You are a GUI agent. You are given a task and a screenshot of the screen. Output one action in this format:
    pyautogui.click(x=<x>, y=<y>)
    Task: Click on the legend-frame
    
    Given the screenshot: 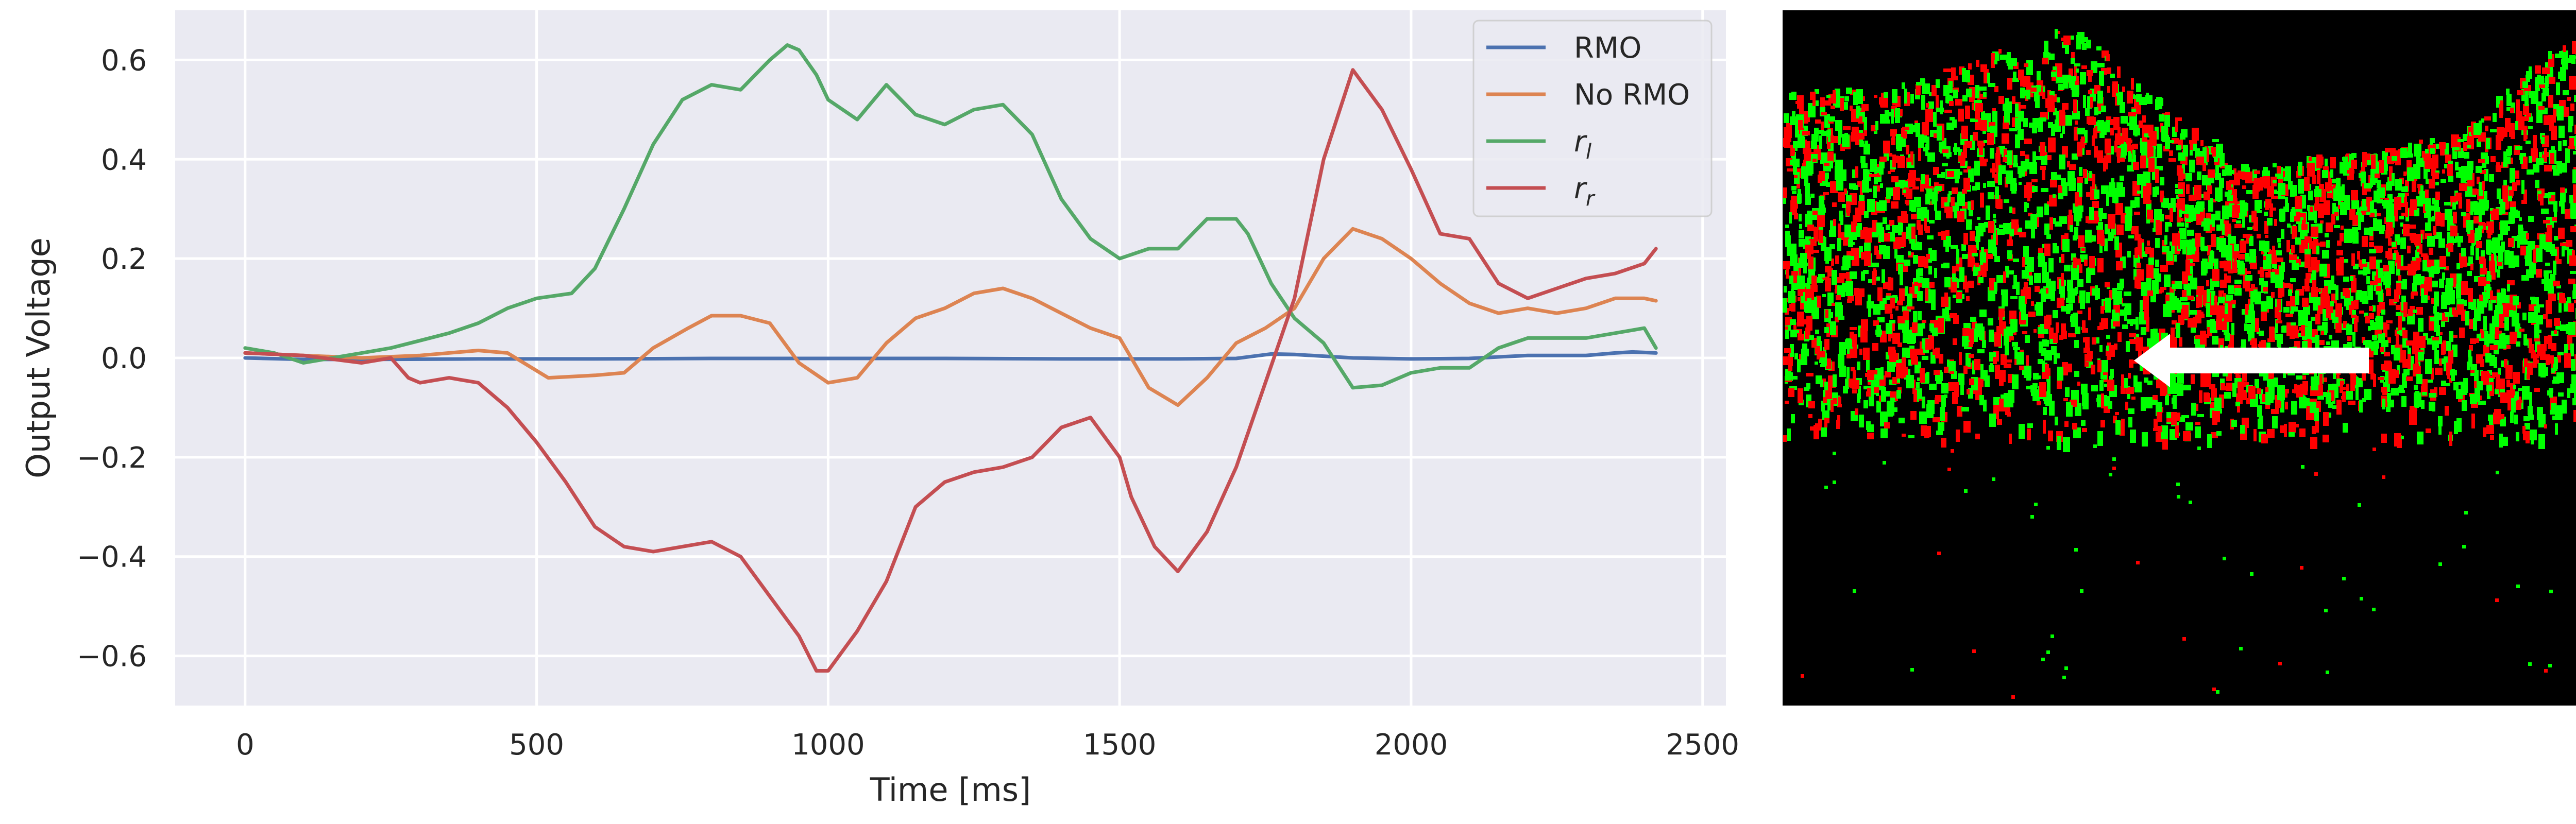 What is the action you would take?
    pyautogui.click(x=1593, y=119)
    